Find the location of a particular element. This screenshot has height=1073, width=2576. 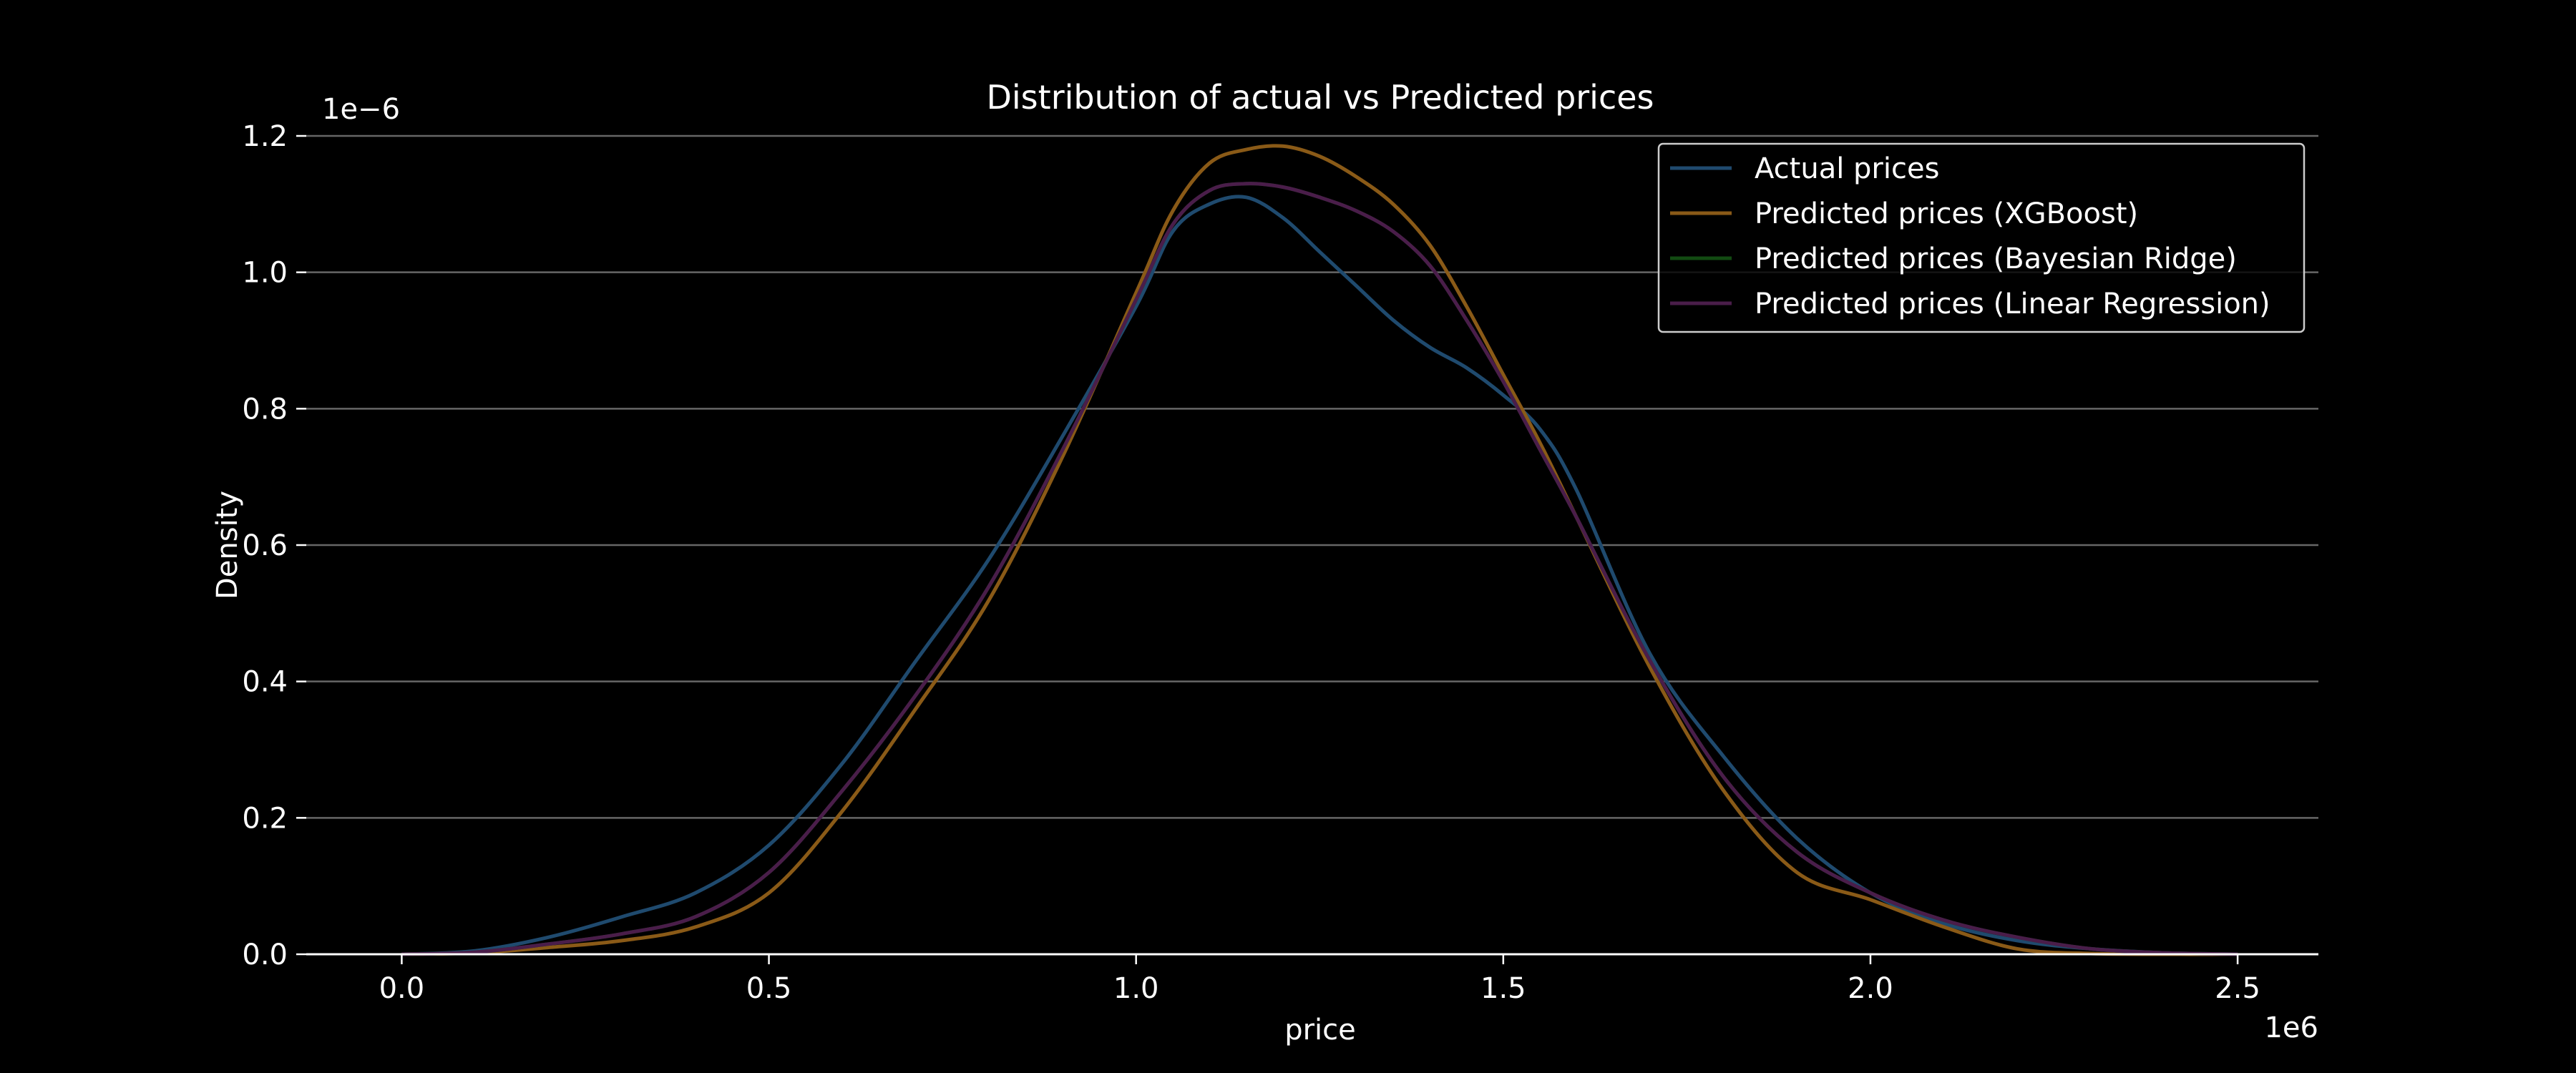

x-axis-label: price is located at coordinates (1320, 1030).